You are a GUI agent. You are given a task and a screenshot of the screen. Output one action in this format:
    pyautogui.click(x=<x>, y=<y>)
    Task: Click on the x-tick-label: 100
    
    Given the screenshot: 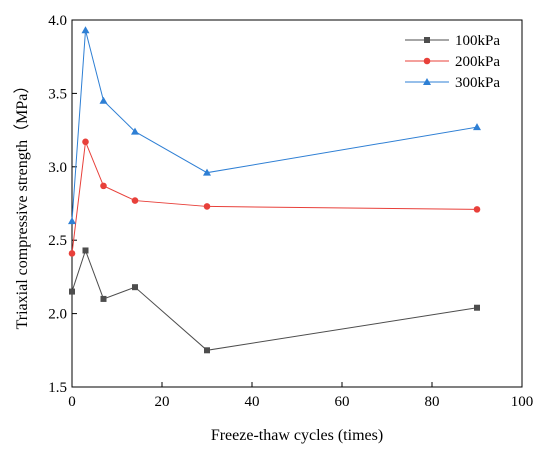 What is the action you would take?
    pyautogui.click(x=522, y=402)
    